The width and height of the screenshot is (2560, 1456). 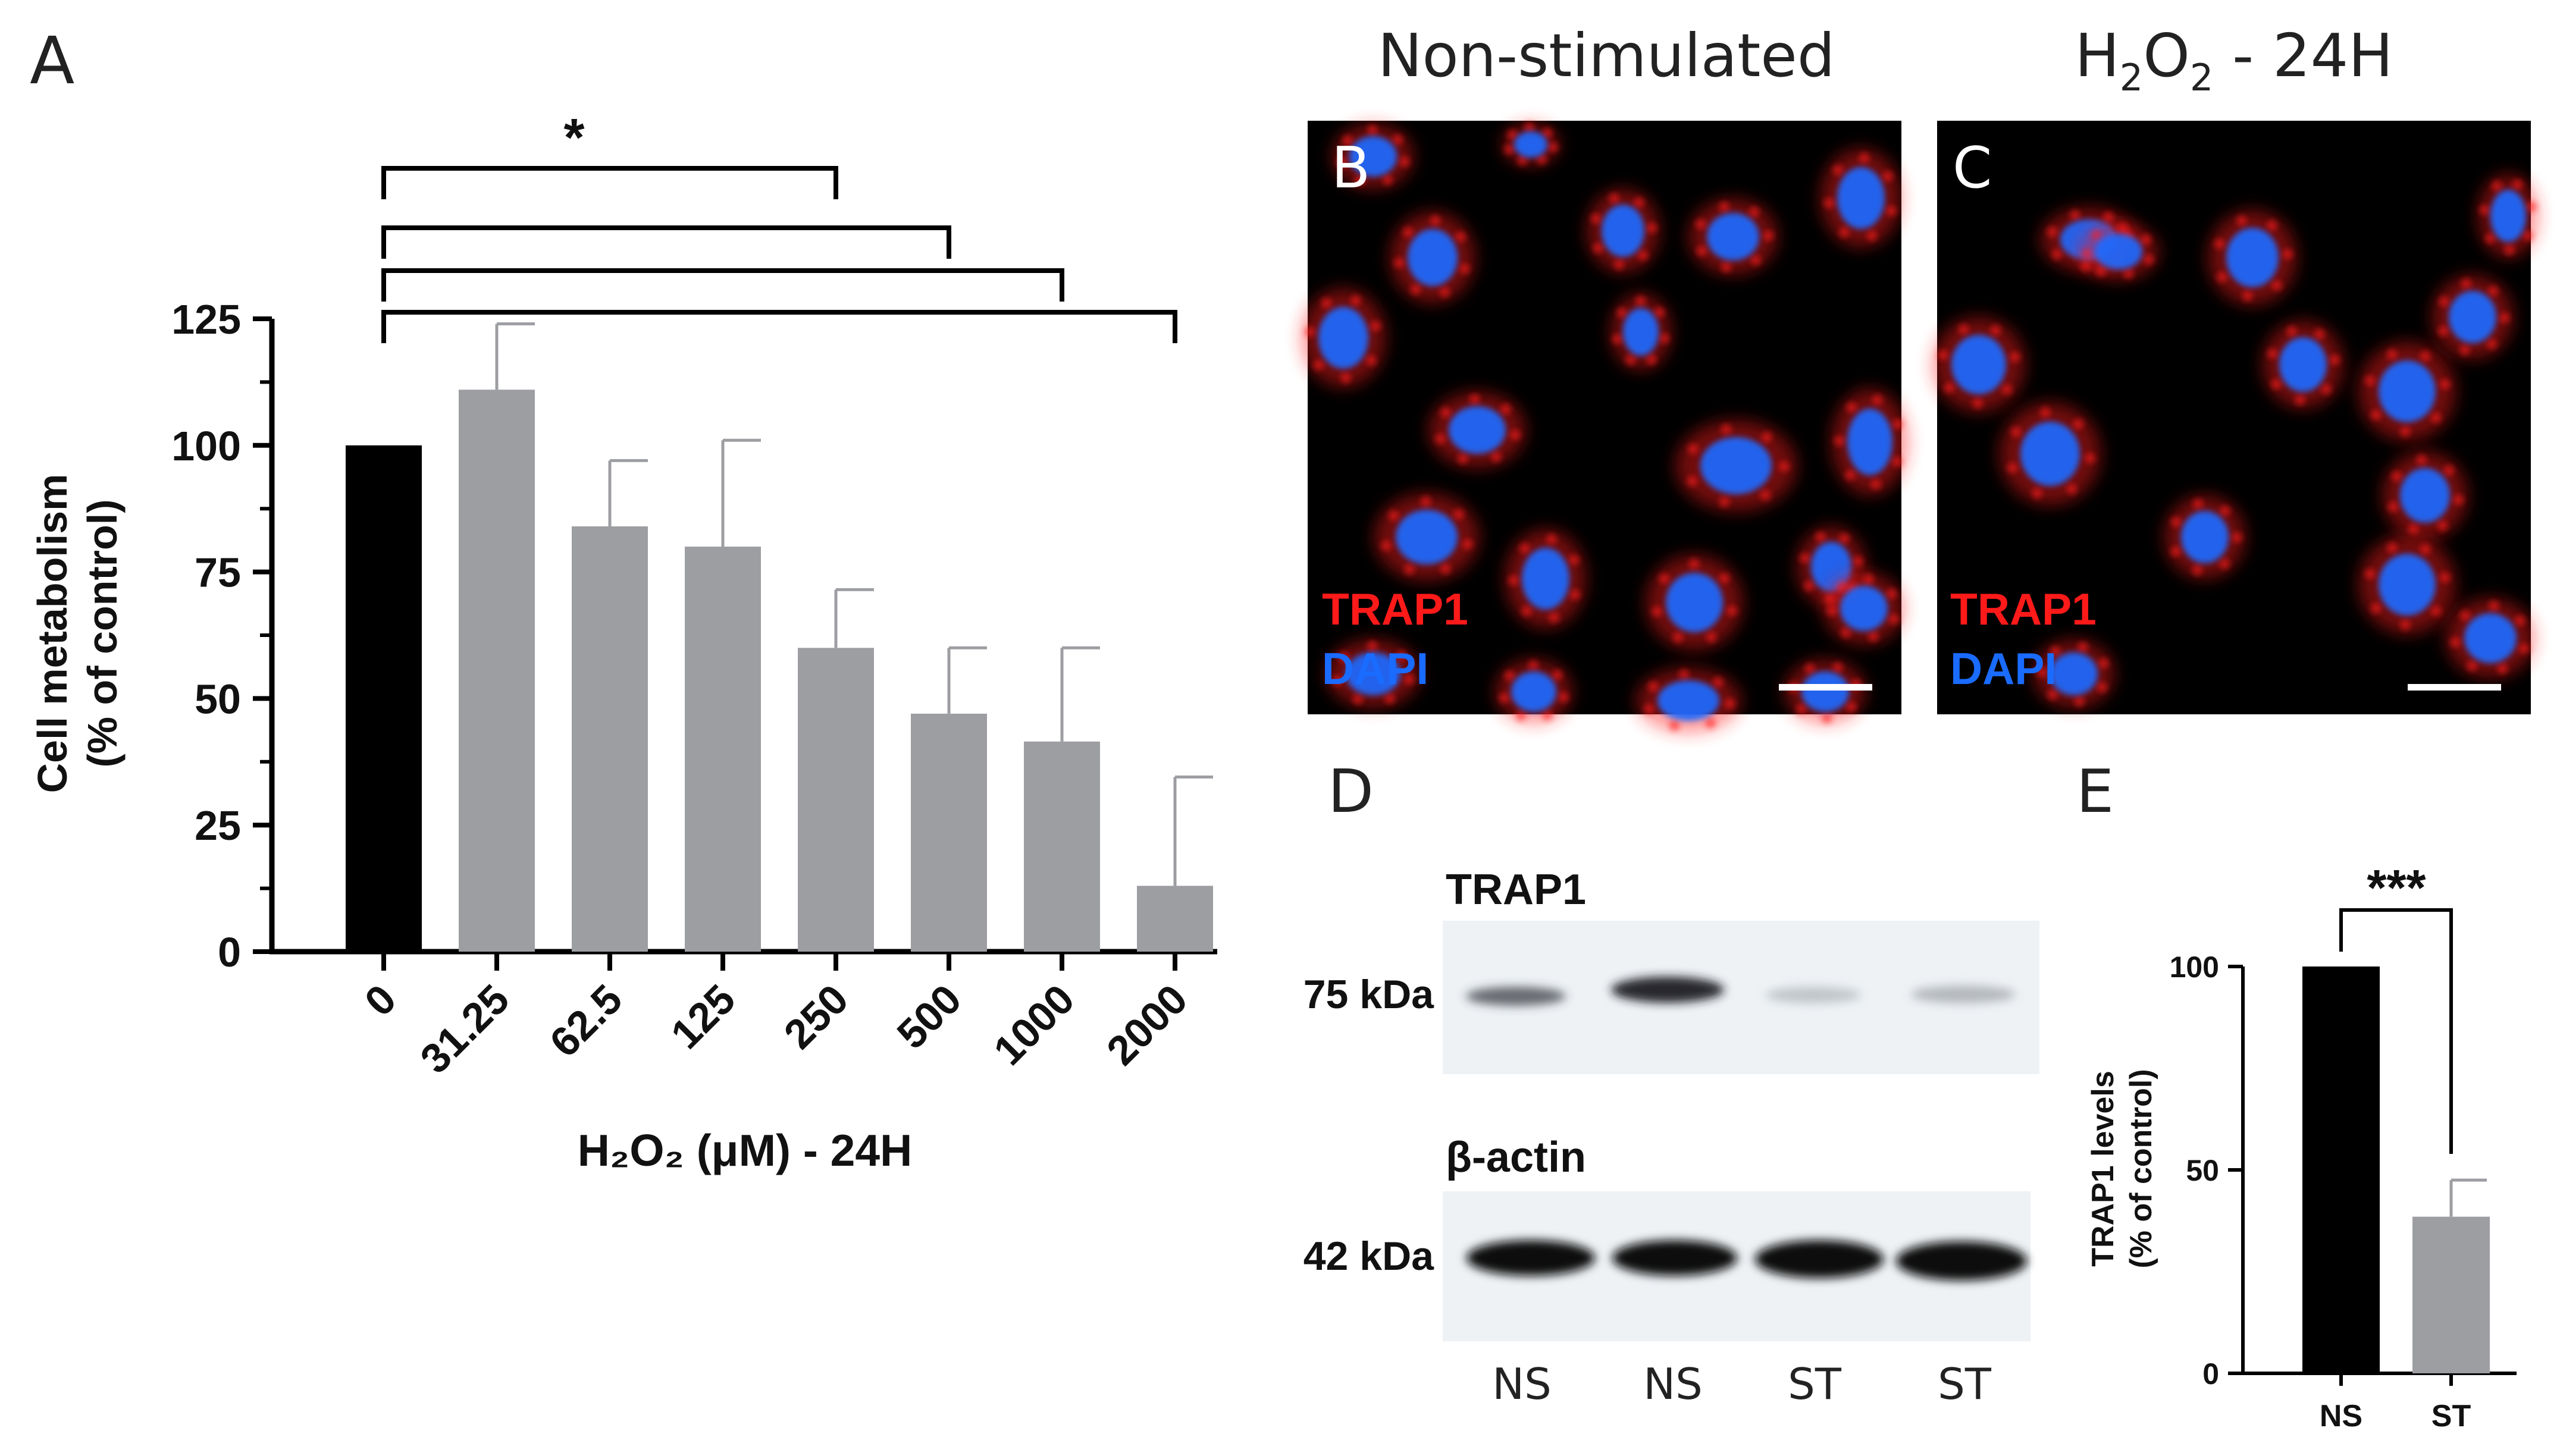 What do you see at coordinates (703, 1016) in the screenshot?
I see `x-tick-label: 125` at bounding box center [703, 1016].